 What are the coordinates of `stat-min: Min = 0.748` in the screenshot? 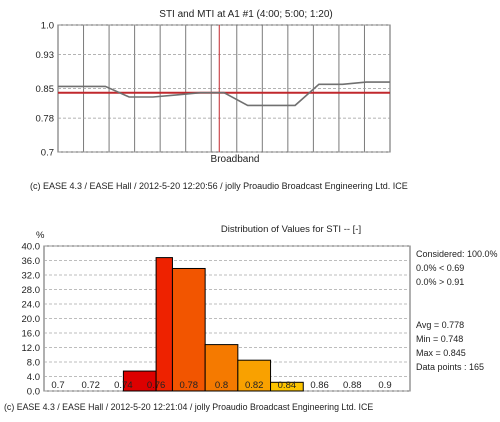 It's located at (439, 339).